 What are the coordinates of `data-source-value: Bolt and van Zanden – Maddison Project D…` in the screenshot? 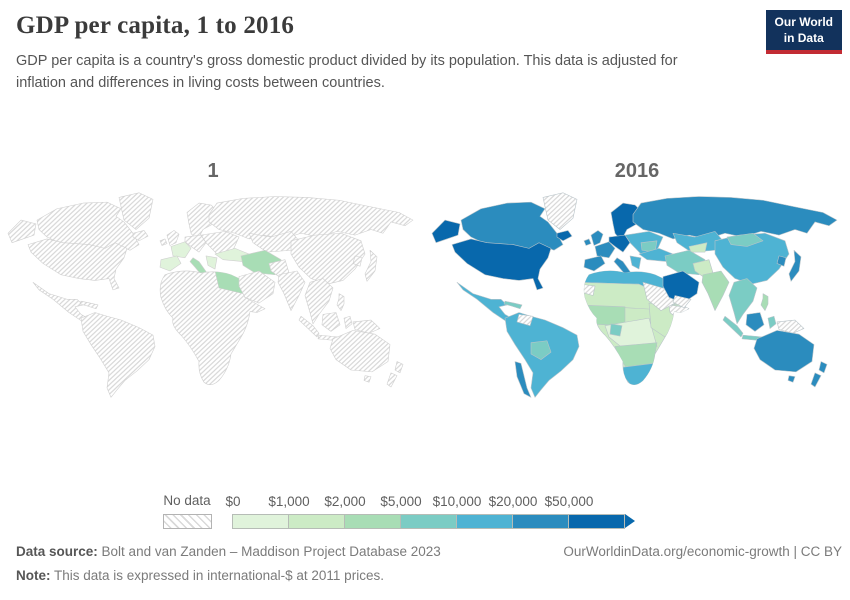 It's located at (271, 551).